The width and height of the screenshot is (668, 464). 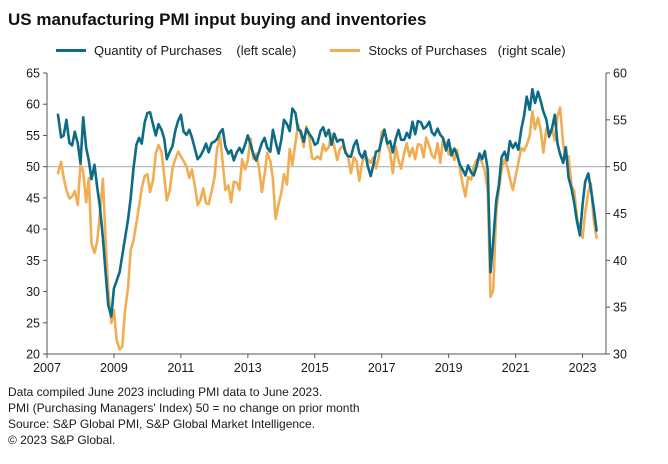 I want to click on x-axis-tick-label-2017: 2017, so click(x=382, y=368).